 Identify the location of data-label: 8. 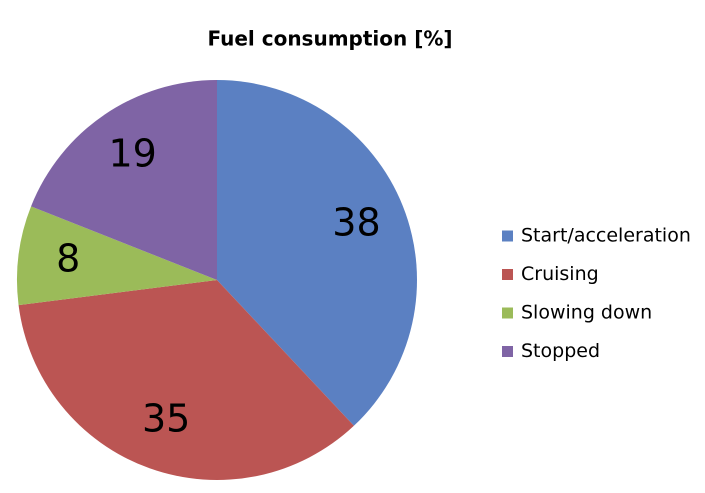
(68, 259).